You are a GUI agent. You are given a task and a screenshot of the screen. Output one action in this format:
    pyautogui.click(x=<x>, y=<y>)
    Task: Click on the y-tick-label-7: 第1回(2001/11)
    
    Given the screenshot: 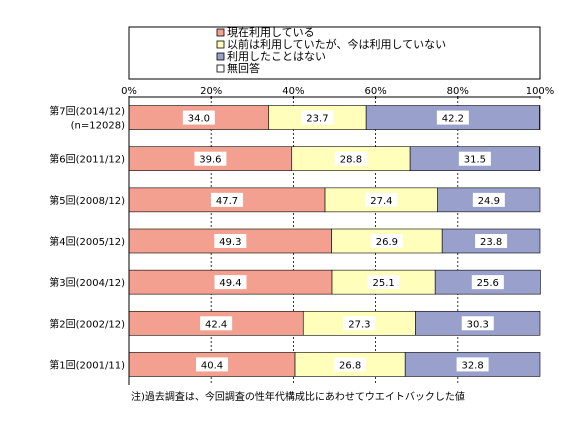 What is the action you would take?
    pyautogui.click(x=87, y=364)
    